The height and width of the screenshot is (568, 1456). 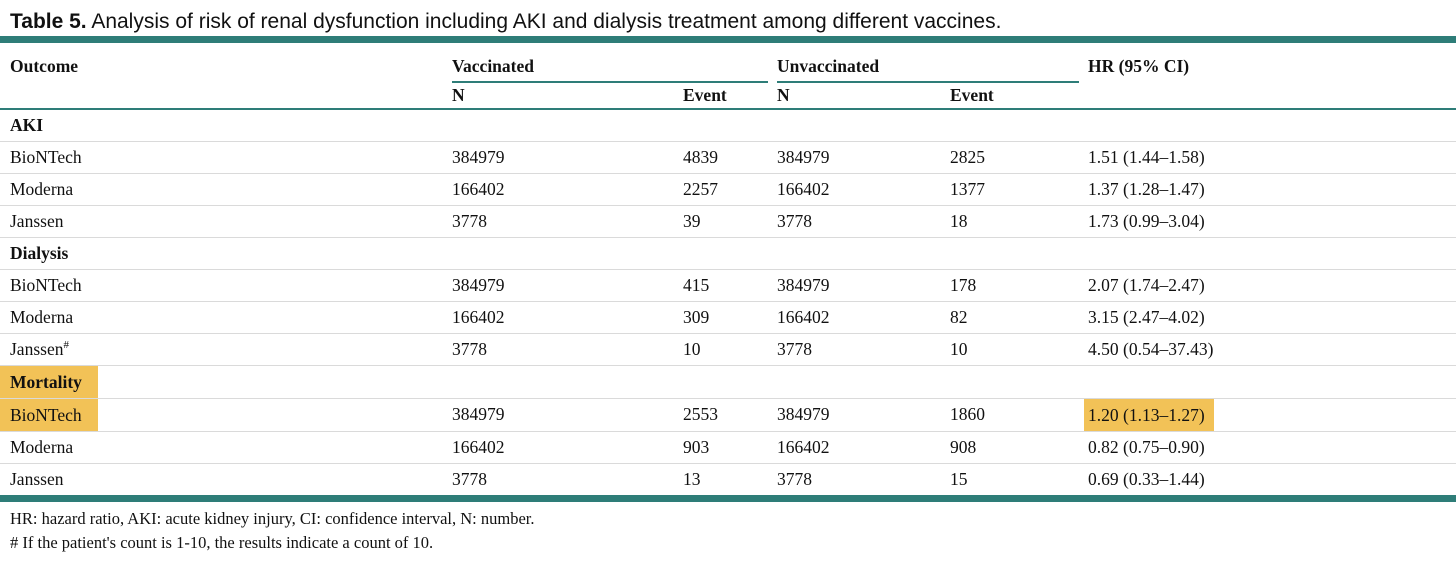 What do you see at coordinates (1149, 414) in the screenshot?
I see `highlighted-text: 1.20 (1.13–1.27)` at bounding box center [1149, 414].